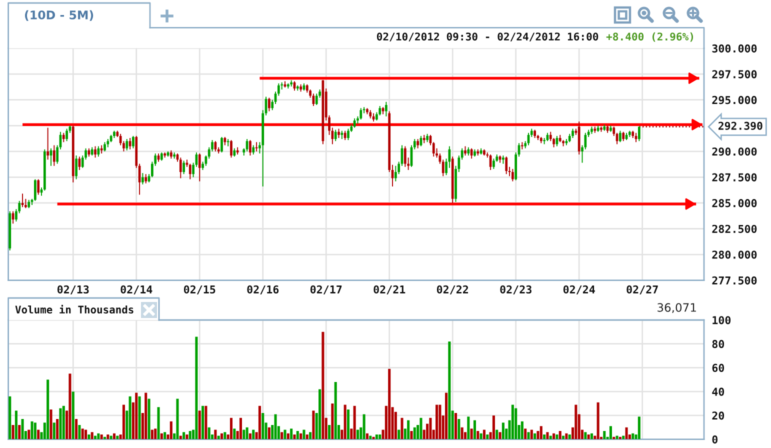  What do you see at coordinates (74, 309) in the screenshot?
I see `chart-title: Volume in Thousands` at bounding box center [74, 309].